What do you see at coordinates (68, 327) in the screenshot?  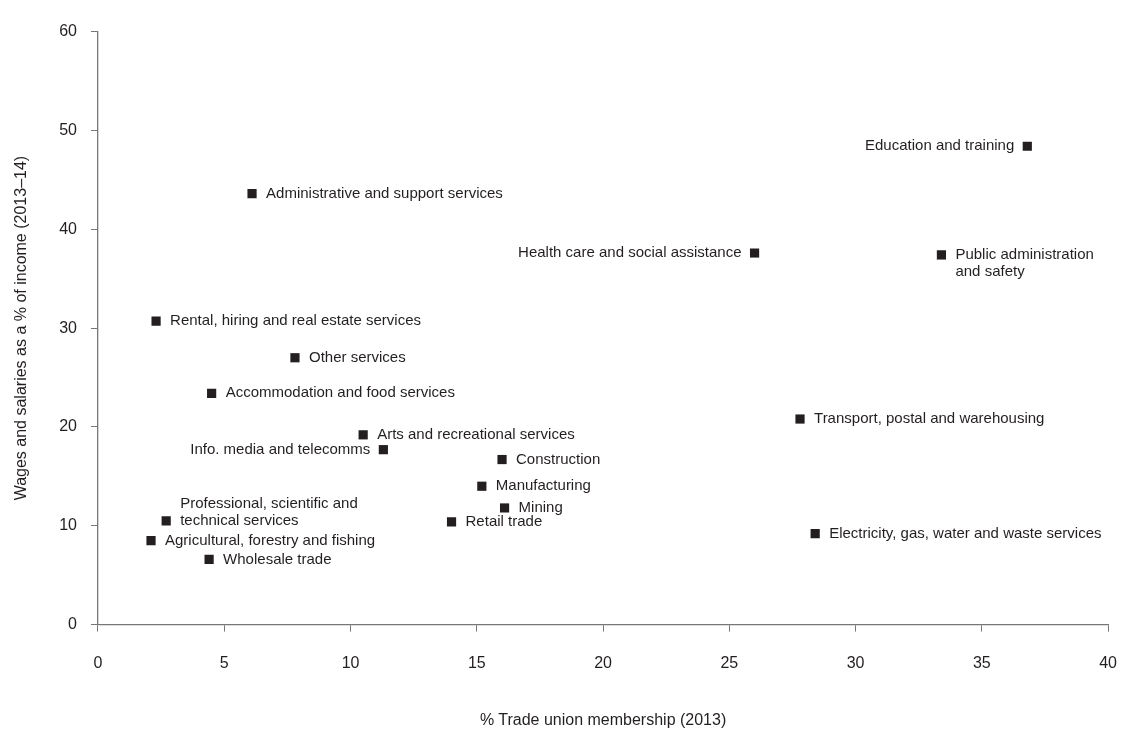 I see `y-tick-label: 30` at bounding box center [68, 327].